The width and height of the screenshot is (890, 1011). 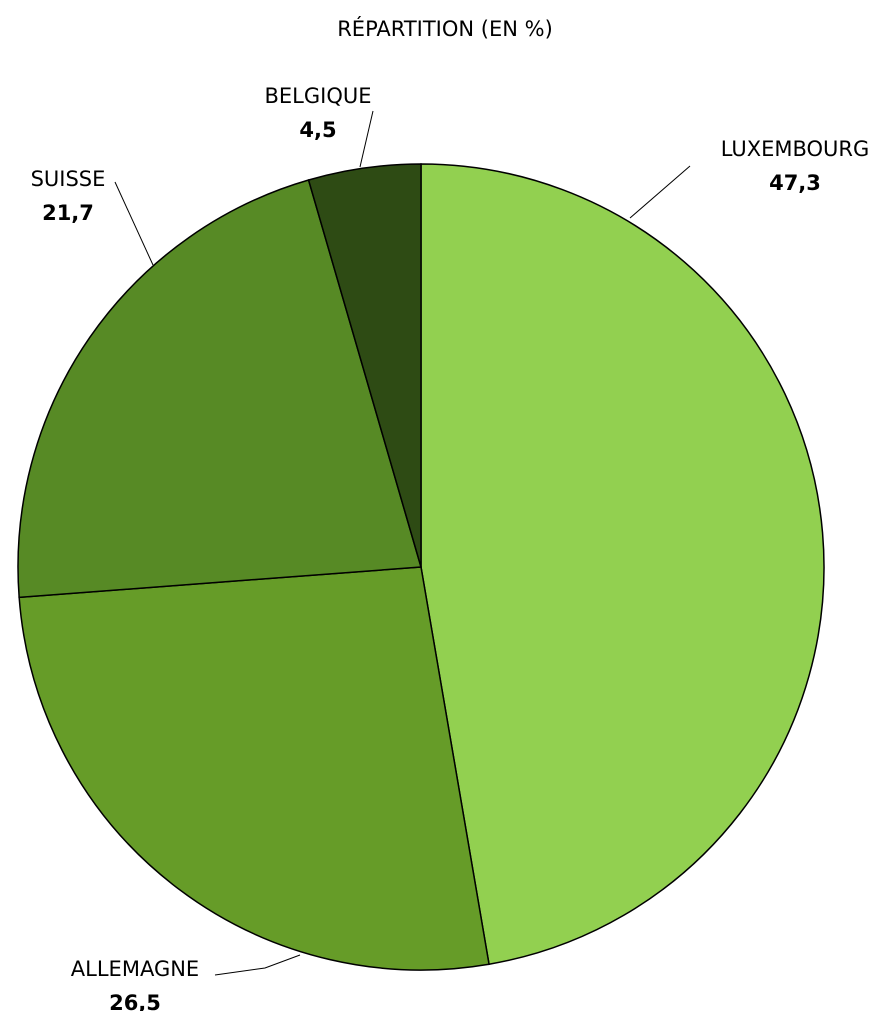 I want to click on chart-title: RÉPARTITION (EN %), so click(x=445, y=28).